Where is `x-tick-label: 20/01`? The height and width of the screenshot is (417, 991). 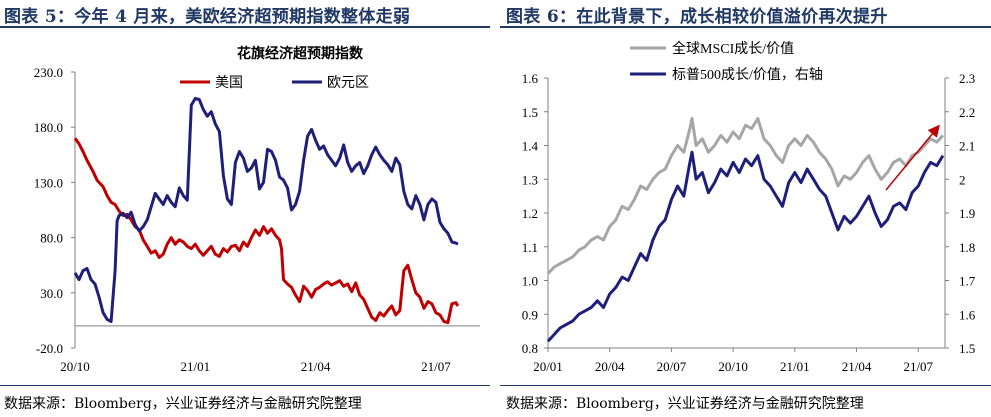 x-tick-label: 20/01 is located at coordinates (548, 366).